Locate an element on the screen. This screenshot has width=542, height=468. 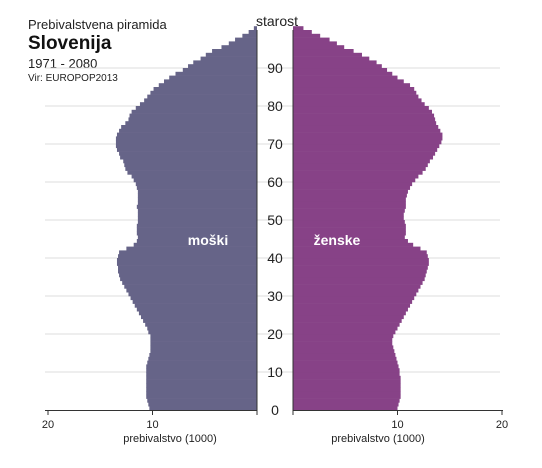
x-tick-label-right-10: 10 is located at coordinates (397, 425).